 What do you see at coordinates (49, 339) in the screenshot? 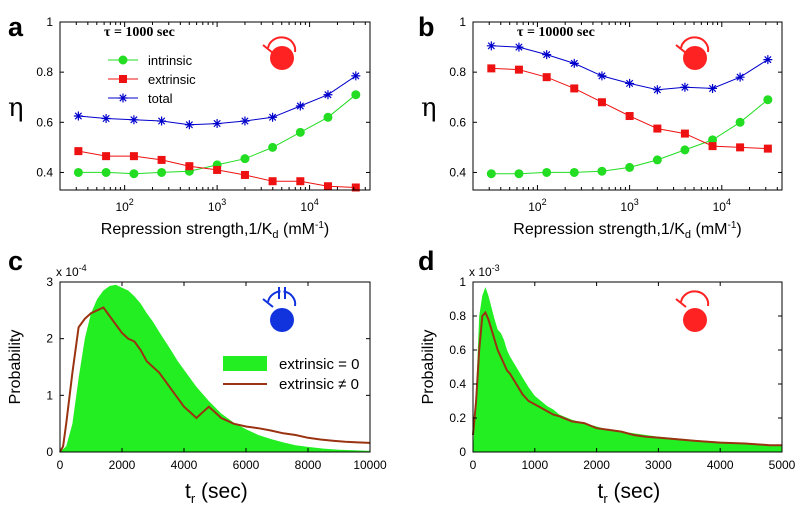
I see `y-tick-label: 2` at bounding box center [49, 339].